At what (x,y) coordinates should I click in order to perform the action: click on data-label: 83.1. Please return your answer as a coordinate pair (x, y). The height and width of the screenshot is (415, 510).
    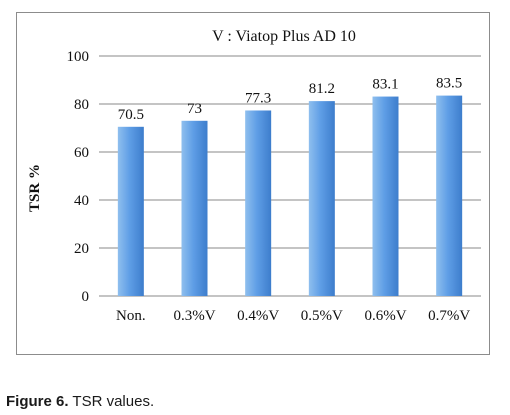
    Looking at the image, I should click on (385, 85).